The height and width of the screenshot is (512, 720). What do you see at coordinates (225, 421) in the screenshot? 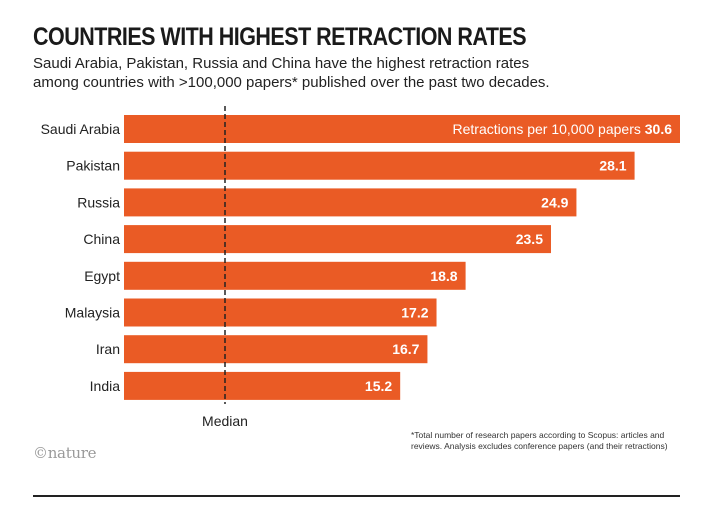
I see `median-label: Median` at bounding box center [225, 421].